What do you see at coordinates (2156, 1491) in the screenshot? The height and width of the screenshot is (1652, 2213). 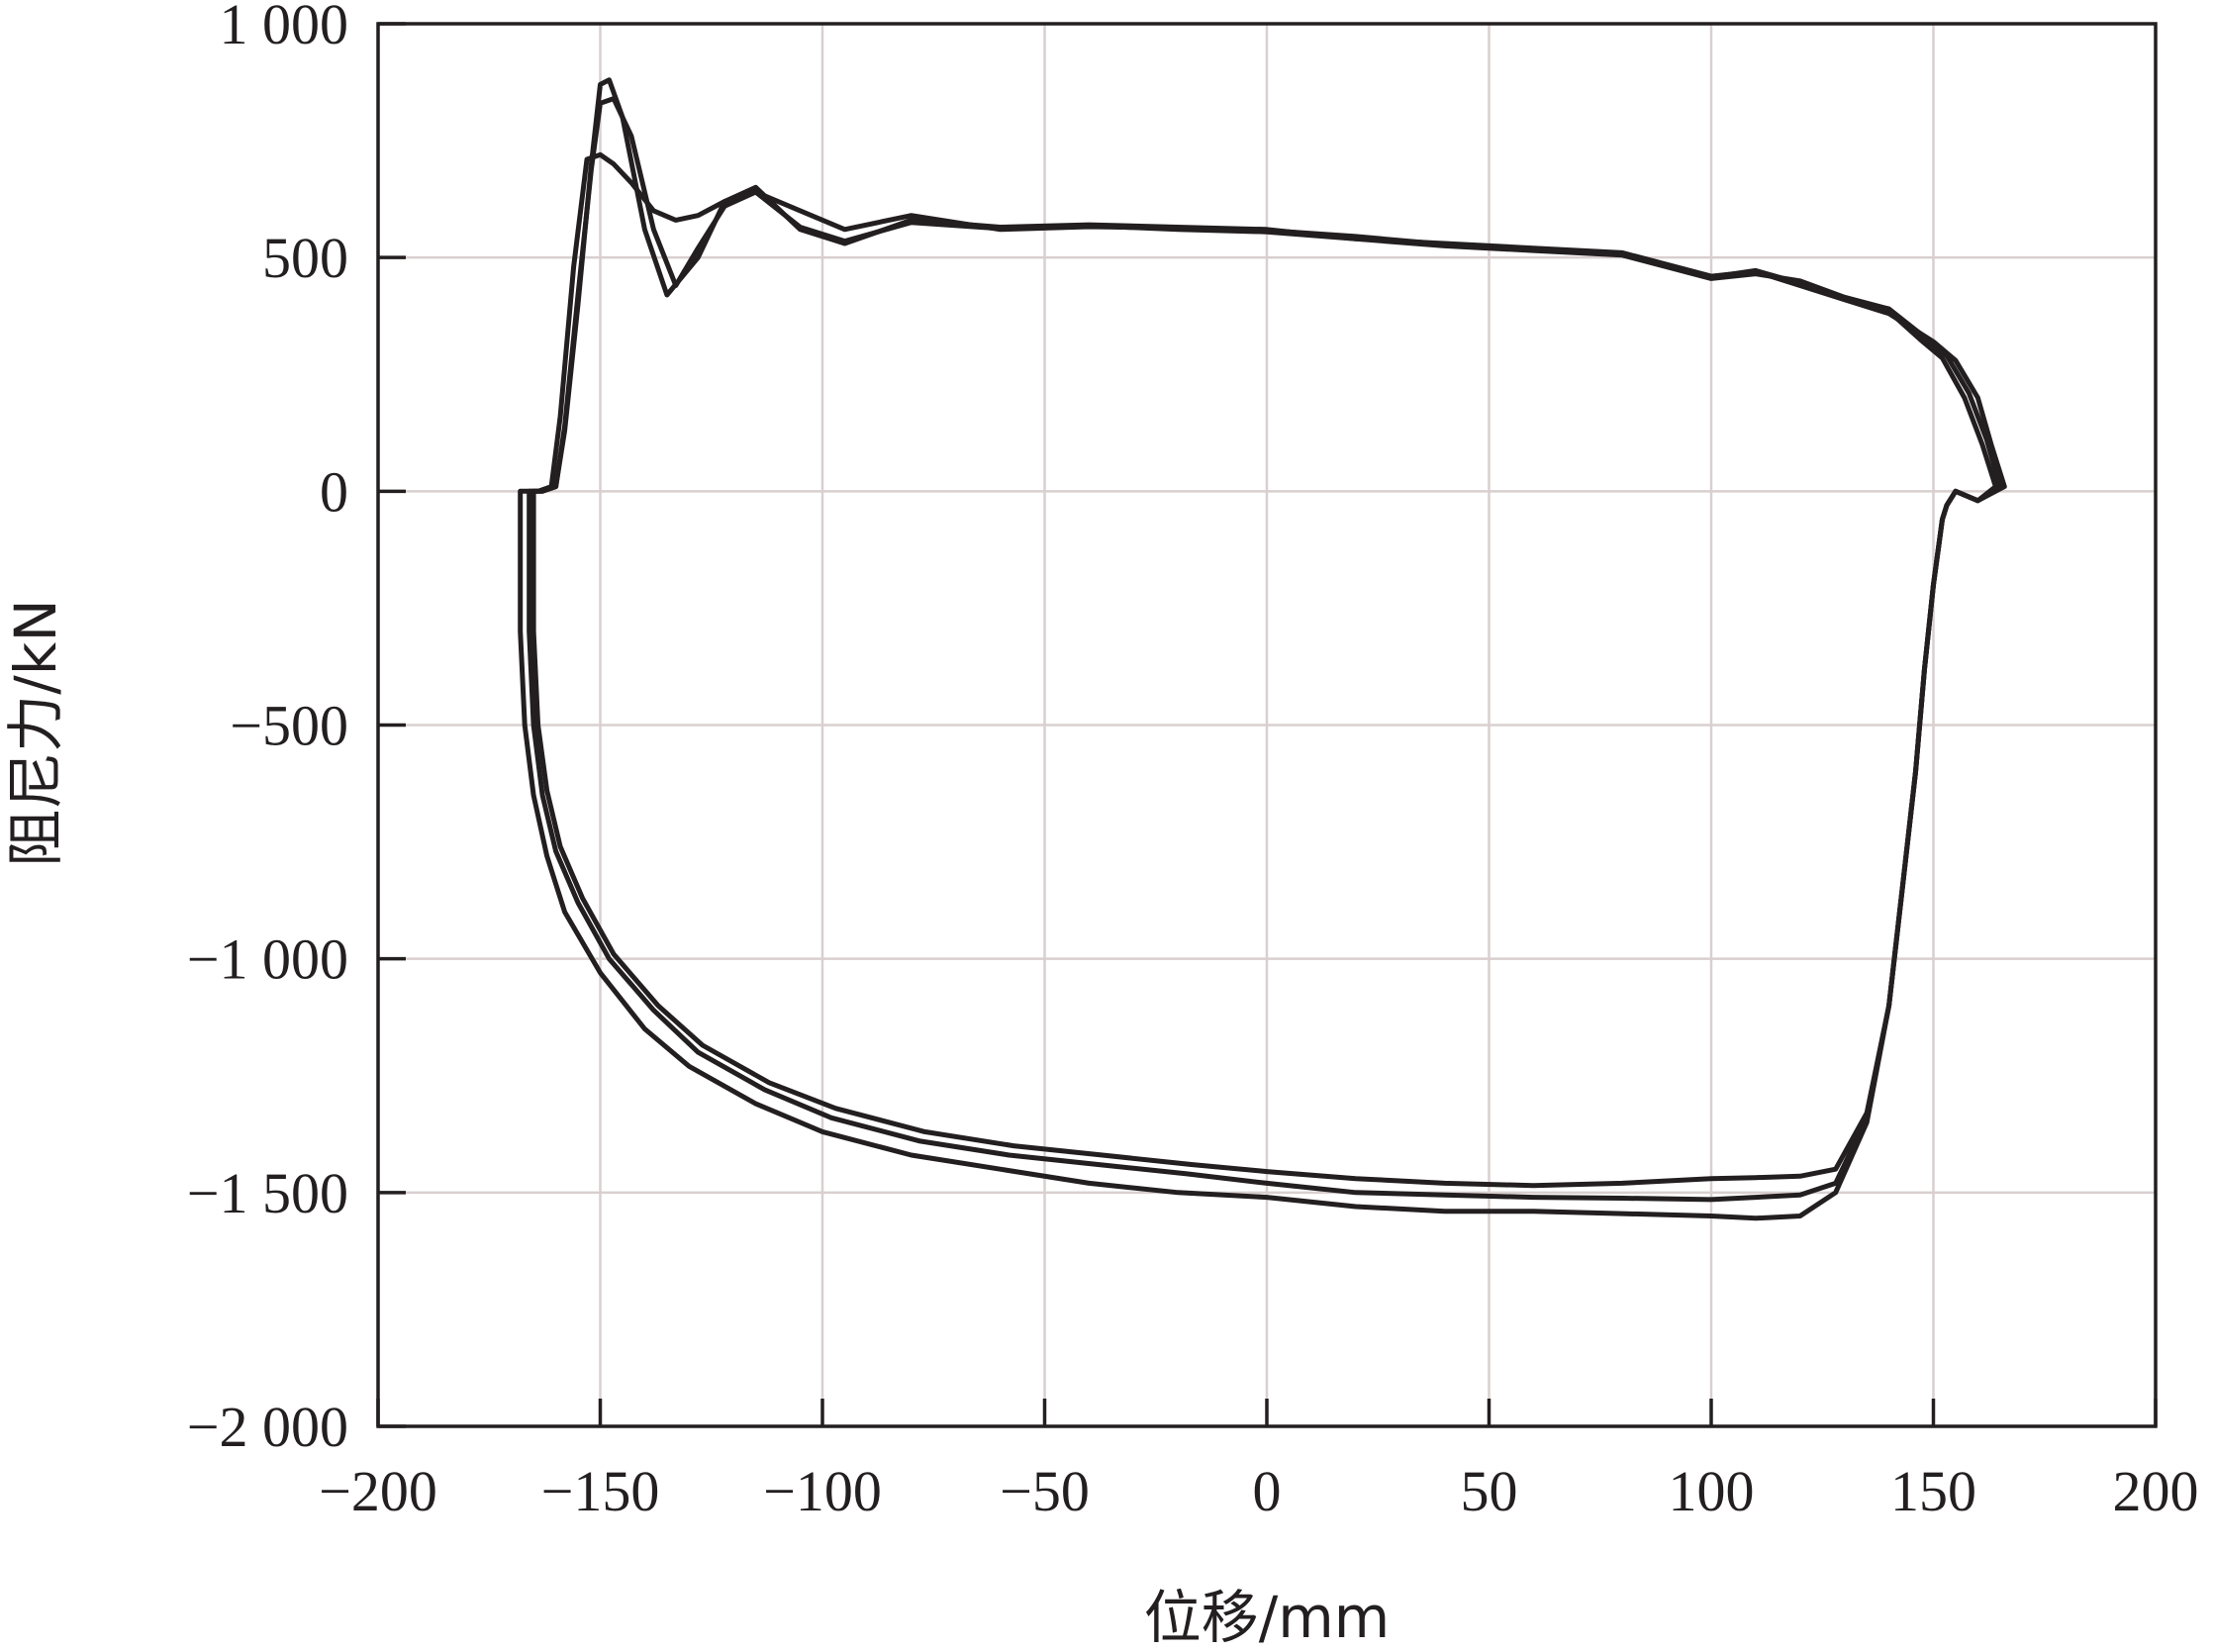 I see `x-tick-label: 200` at bounding box center [2156, 1491].